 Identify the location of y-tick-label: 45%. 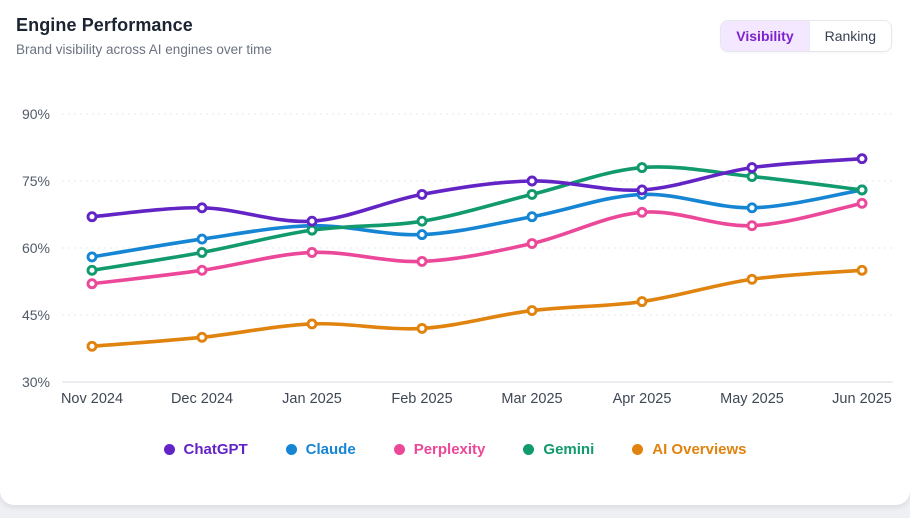
(36, 315).